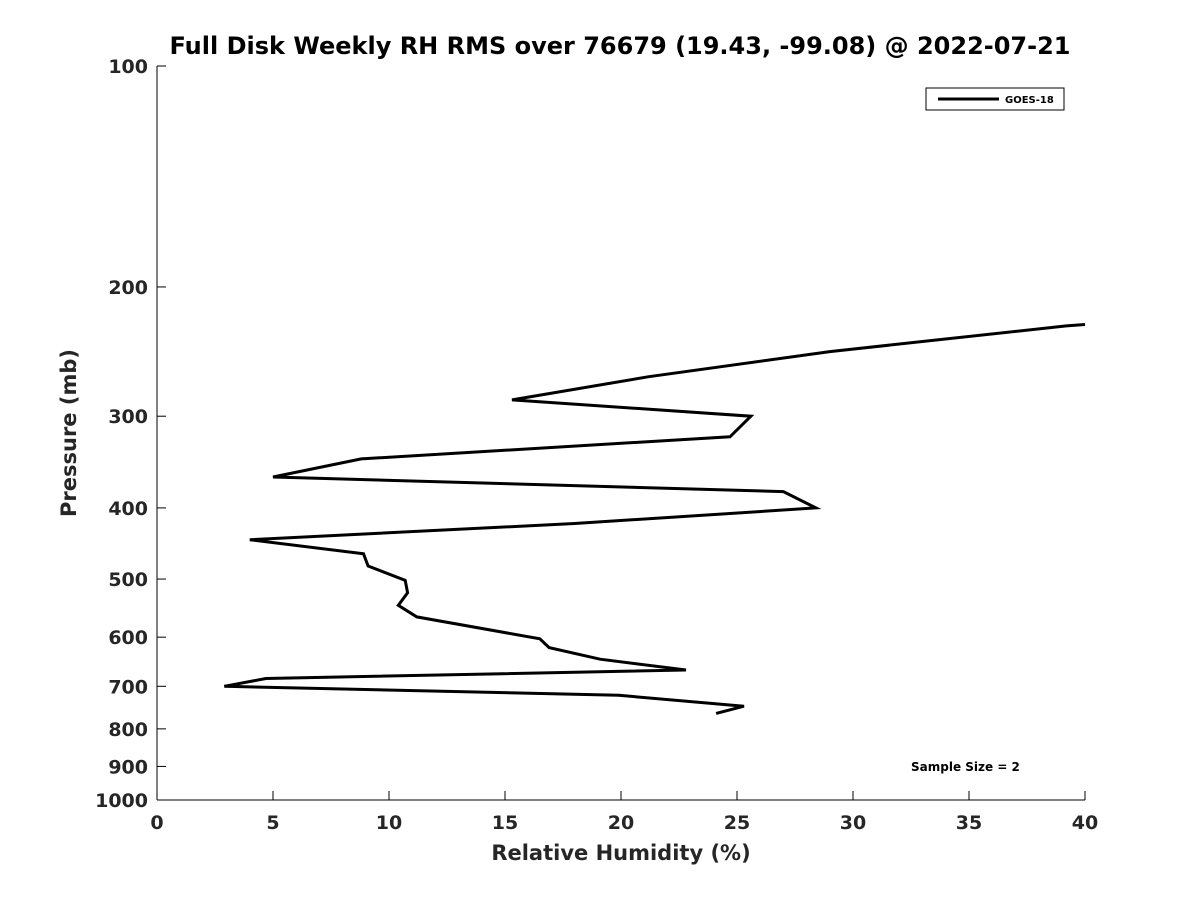 Image resolution: width=1200 pixels, height=900 pixels. What do you see at coordinates (156, 823) in the screenshot?
I see `x-tick-label: 0` at bounding box center [156, 823].